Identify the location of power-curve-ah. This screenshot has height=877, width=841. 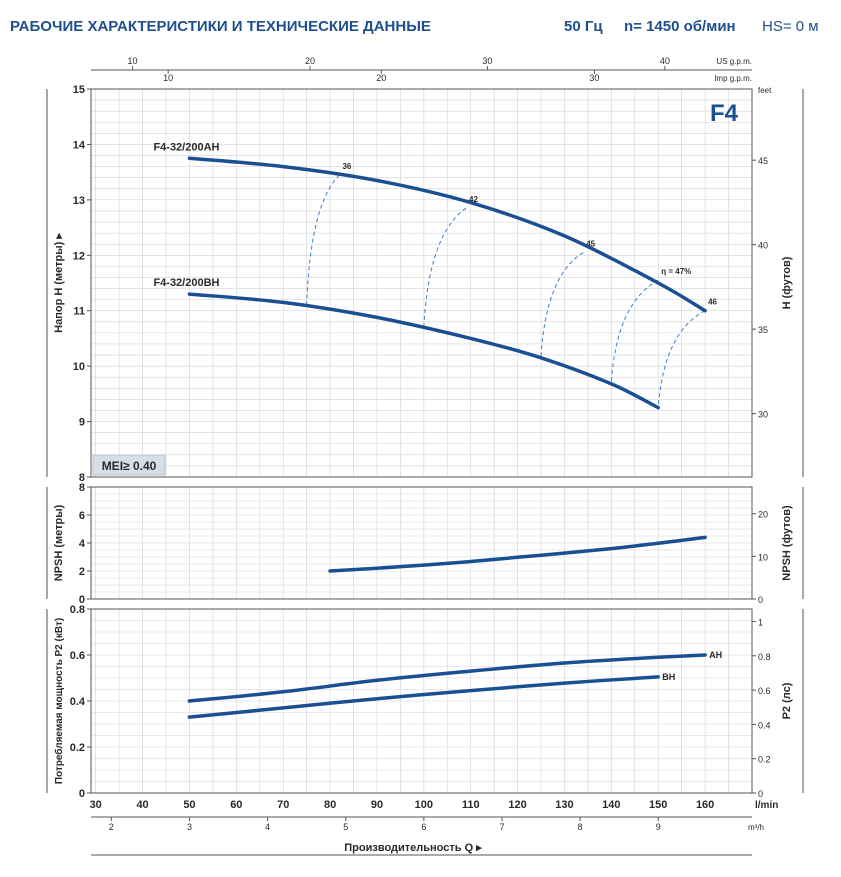
(447, 678).